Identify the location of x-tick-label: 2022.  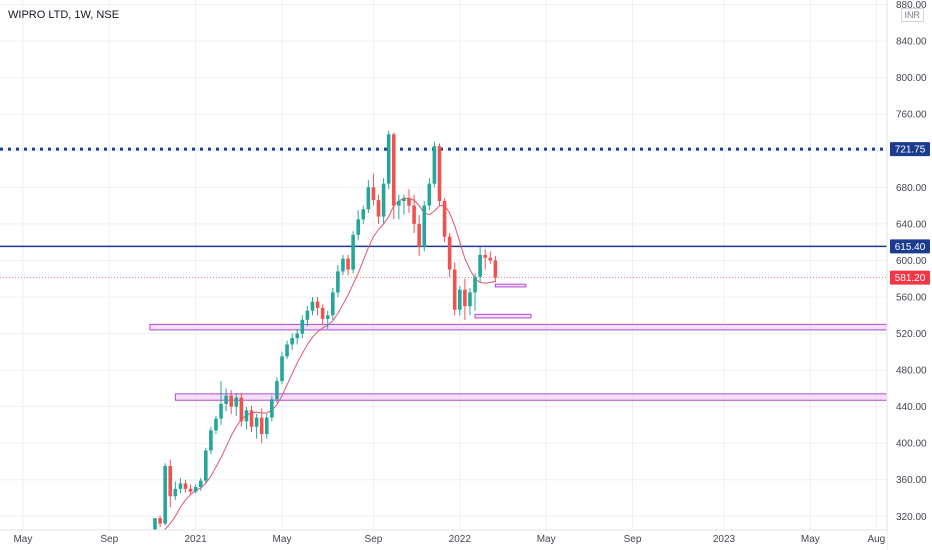
(460, 539).